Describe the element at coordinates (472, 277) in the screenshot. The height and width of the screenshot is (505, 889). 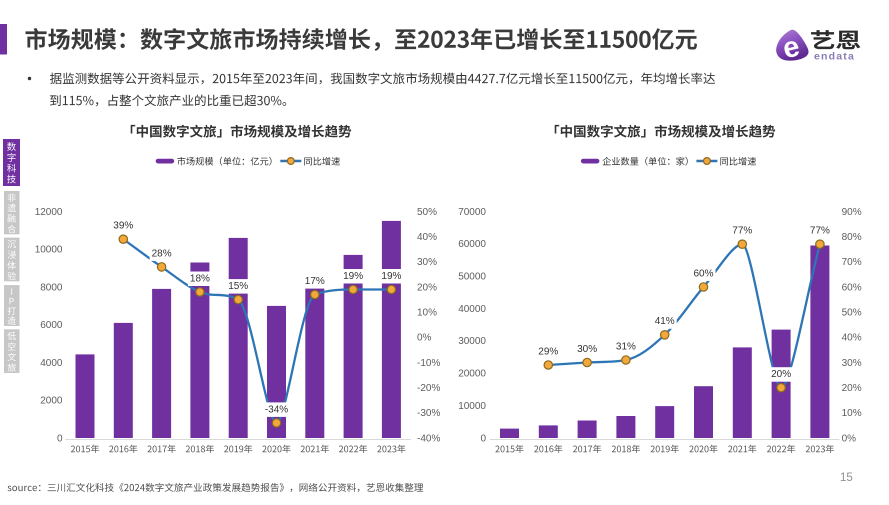
I see `svg-text: 50000` at that location.